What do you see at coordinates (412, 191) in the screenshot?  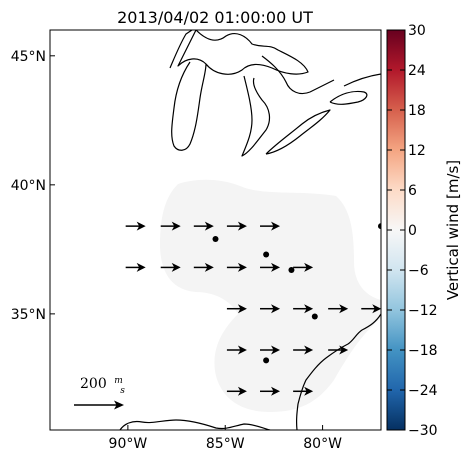 I see `colorbar-tick-label: 6` at bounding box center [412, 191].